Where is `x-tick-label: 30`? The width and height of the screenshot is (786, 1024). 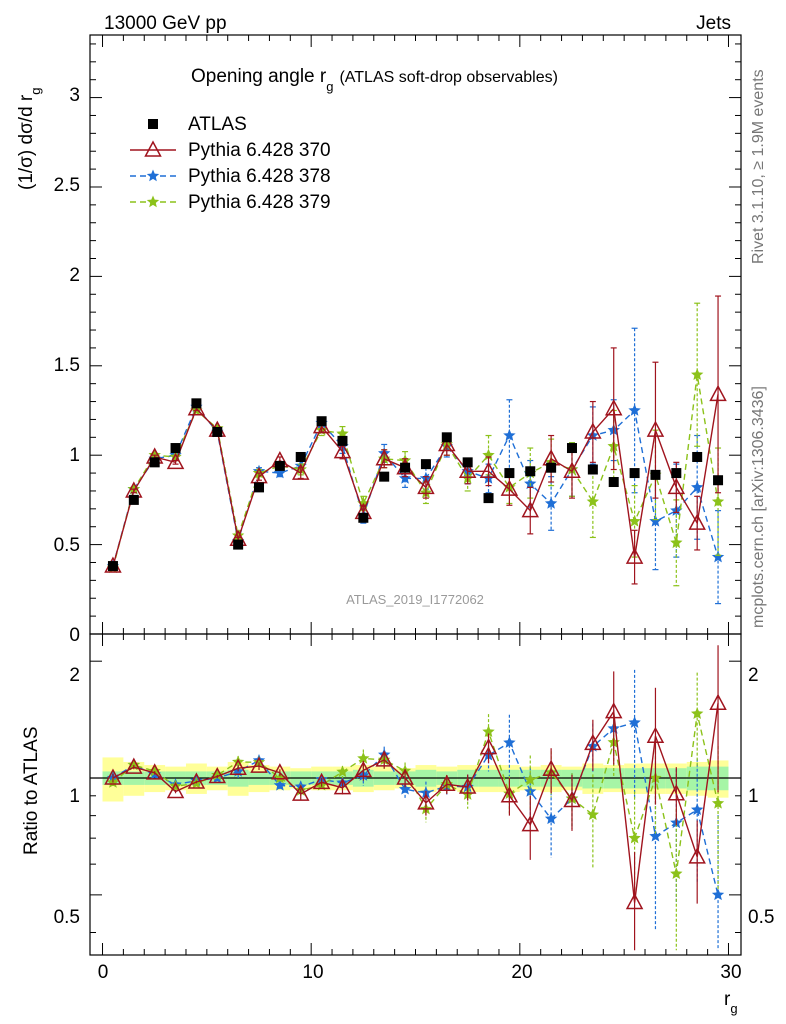
x-tick-label: 30 is located at coordinates (730, 972).